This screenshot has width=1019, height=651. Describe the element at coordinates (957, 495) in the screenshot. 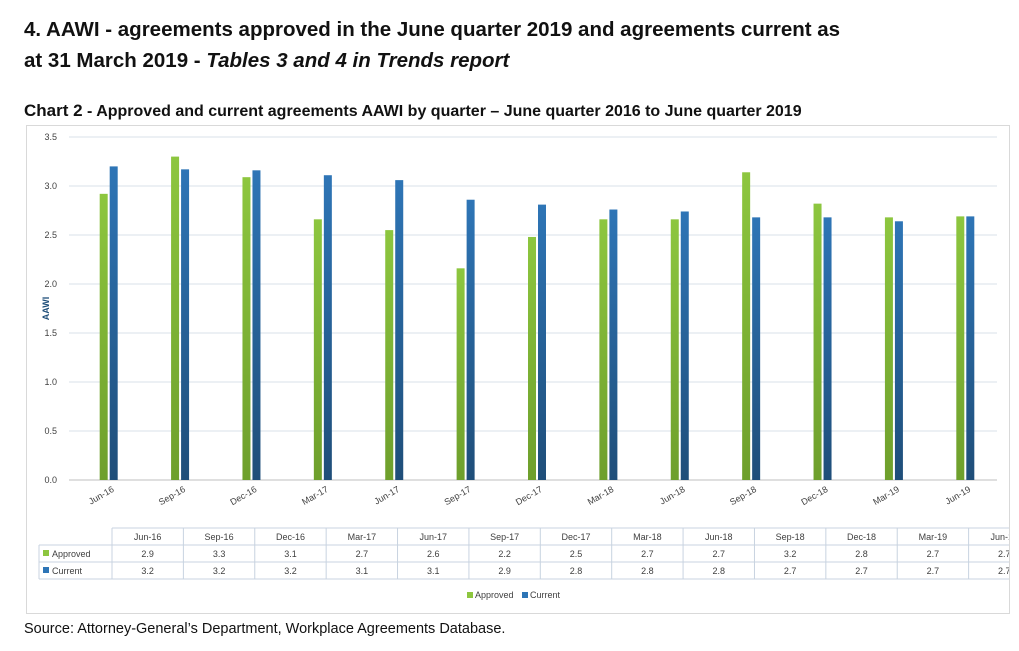

I see `x-tick-label: Jun-19` at that location.